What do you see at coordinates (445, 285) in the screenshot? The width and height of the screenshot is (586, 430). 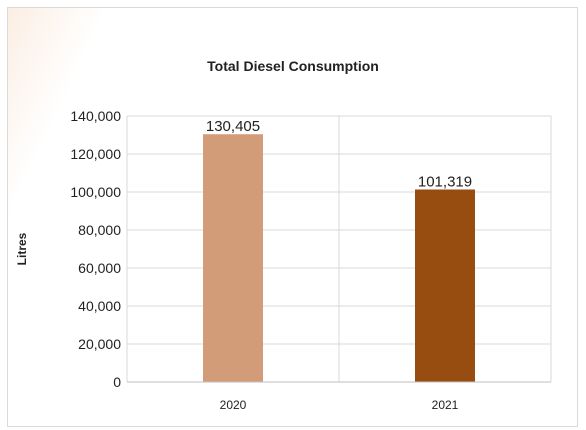 I see `bar-2021` at bounding box center [445, 285].